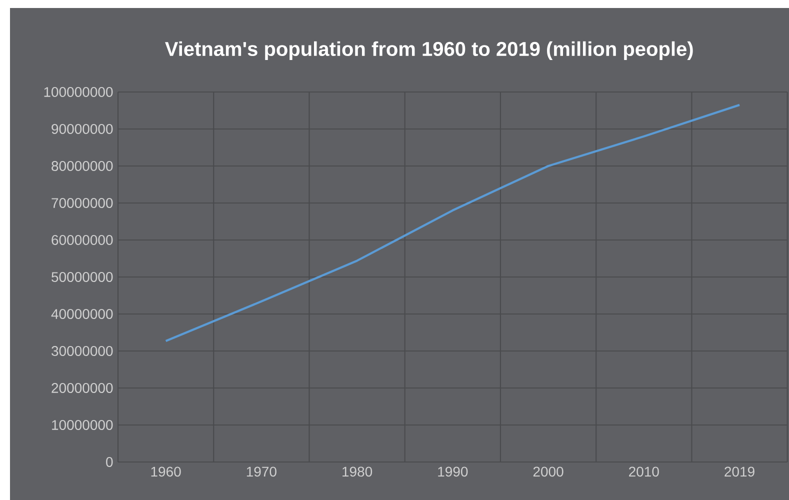 The height and width of the screenshot is (500, 789). I want to click on x-tick-label: 1960, so click(166, 471).